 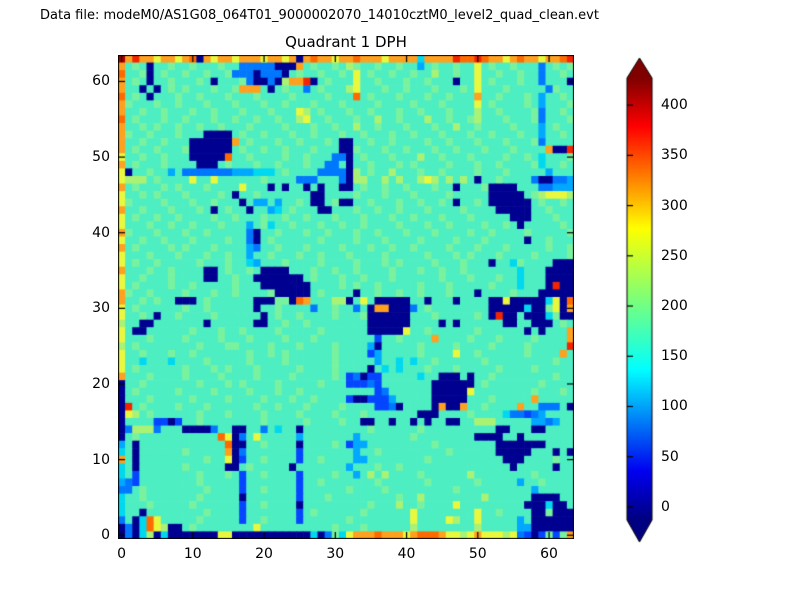 What do you see at coordinates (192, 554) in the screenshot?
I see `x-tick-label: 10` at bounding box center [192, 554].